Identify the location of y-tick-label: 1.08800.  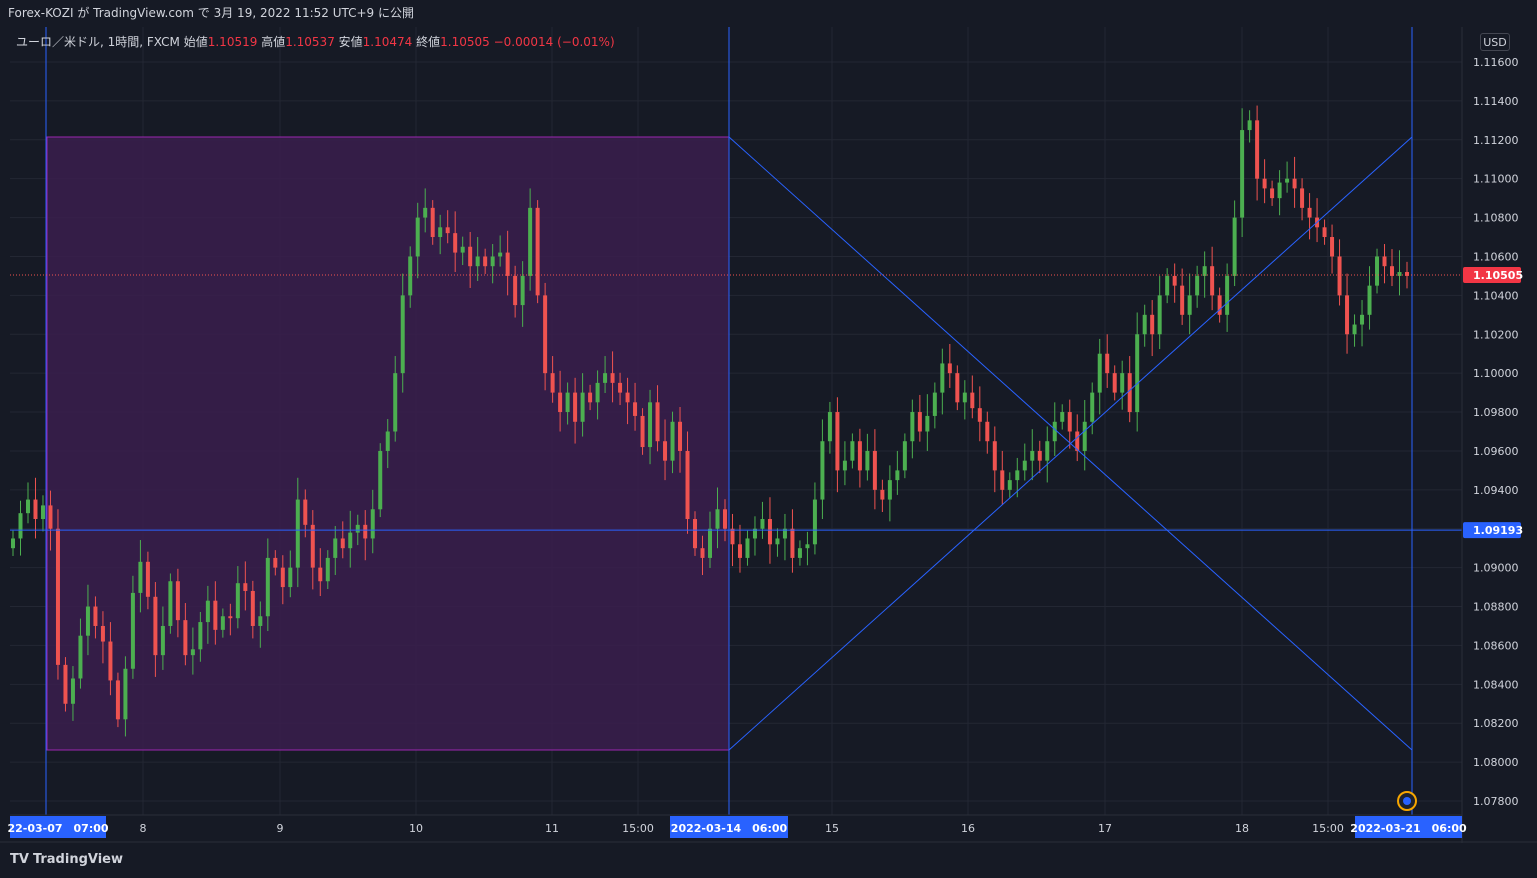
(1496, 607).